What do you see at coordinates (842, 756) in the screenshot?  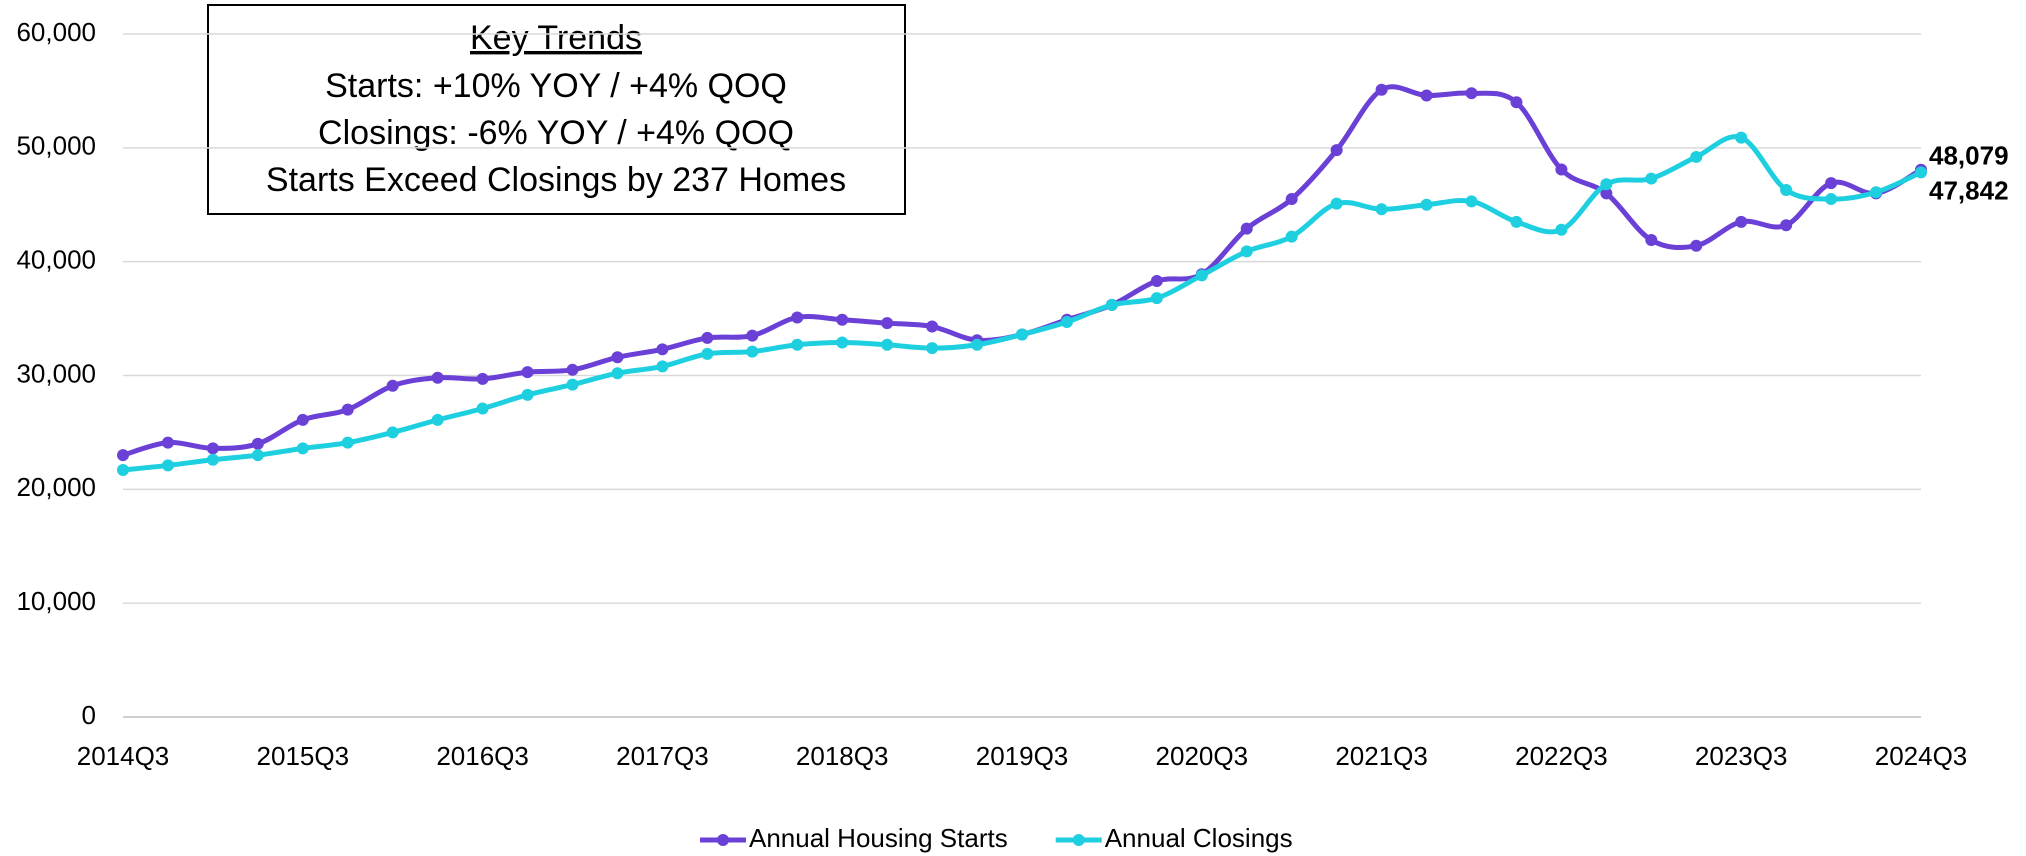 I see `x-tick-label: 2018Q3` at bounding box center [842, 756].